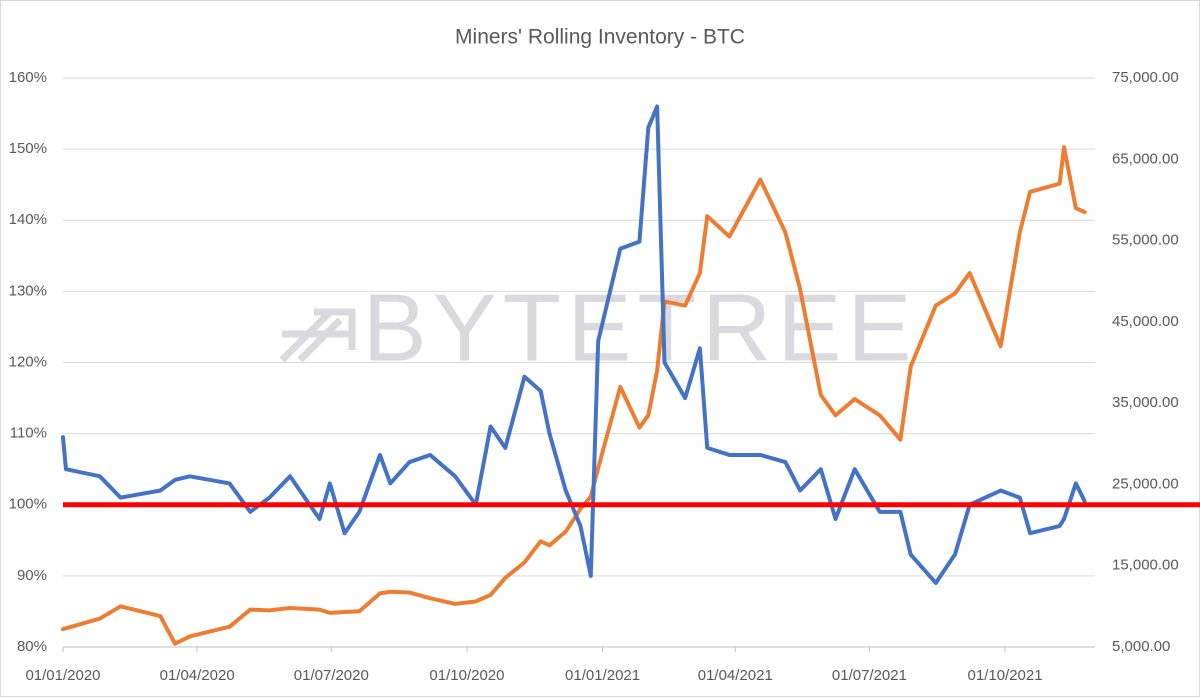 The height and width of the screenshot is (697, 1200). I want to click on y2-tick-label: 35,000.00, so click(1145, 402).